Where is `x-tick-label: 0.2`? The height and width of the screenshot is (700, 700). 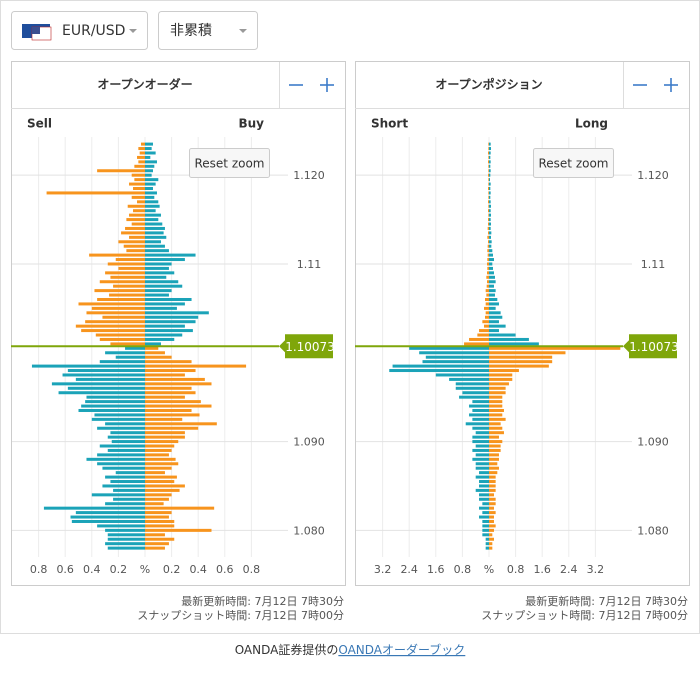
x-tick-label: 0.2 is located at coordinates (172, 569).